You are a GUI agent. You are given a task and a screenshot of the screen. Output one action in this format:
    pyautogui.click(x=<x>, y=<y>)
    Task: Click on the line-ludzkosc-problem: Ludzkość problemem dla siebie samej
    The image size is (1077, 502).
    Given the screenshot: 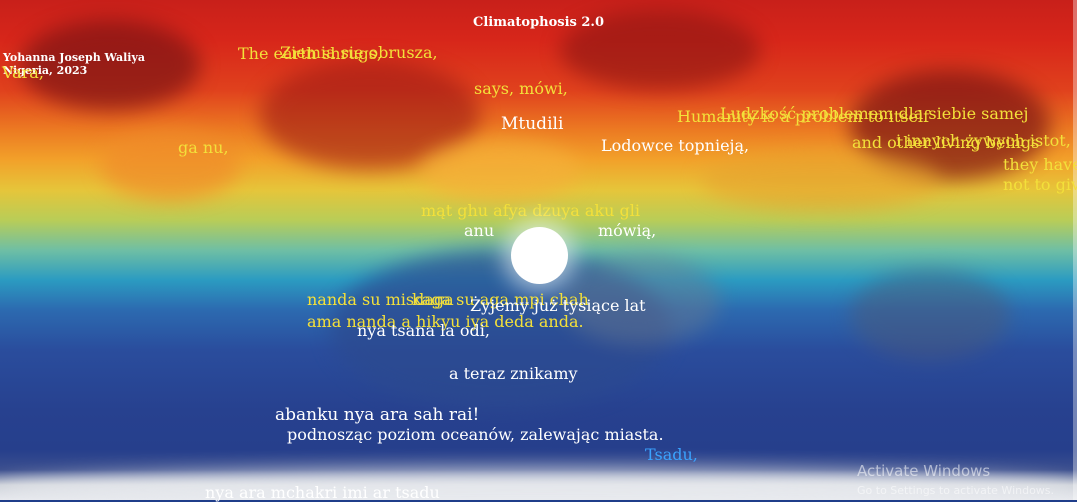 What is the action you would take?
    pyautogui.click(x=874, y=114)
    